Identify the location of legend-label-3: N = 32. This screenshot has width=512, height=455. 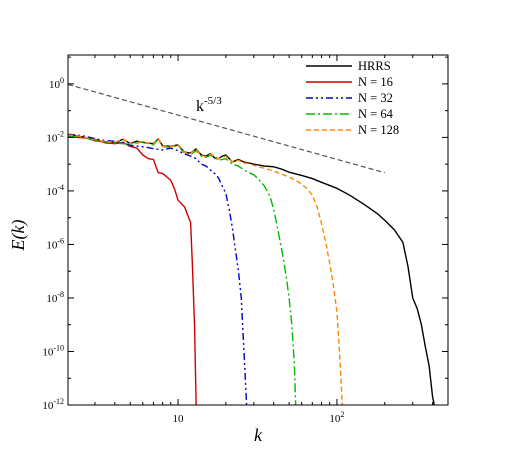
(375, 98).